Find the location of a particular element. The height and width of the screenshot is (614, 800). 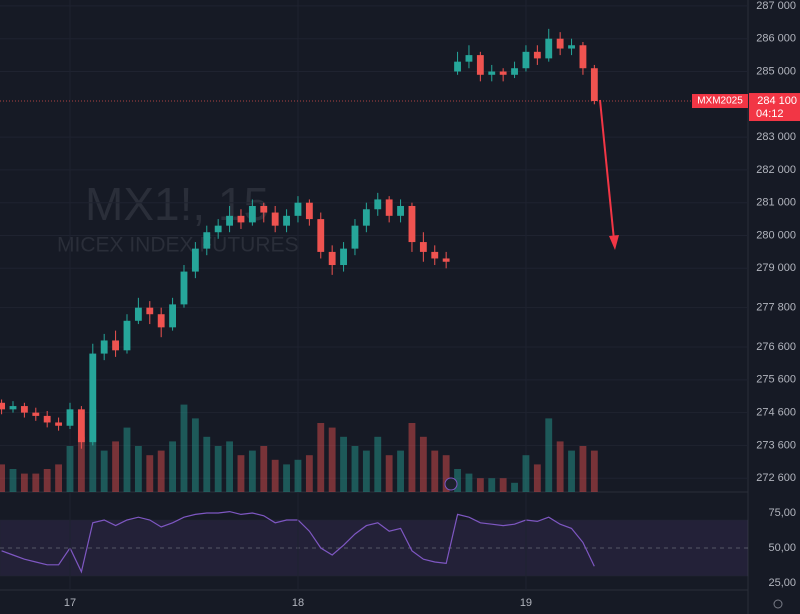

x-tick-label: 18 is located at coordinates (298, 603).